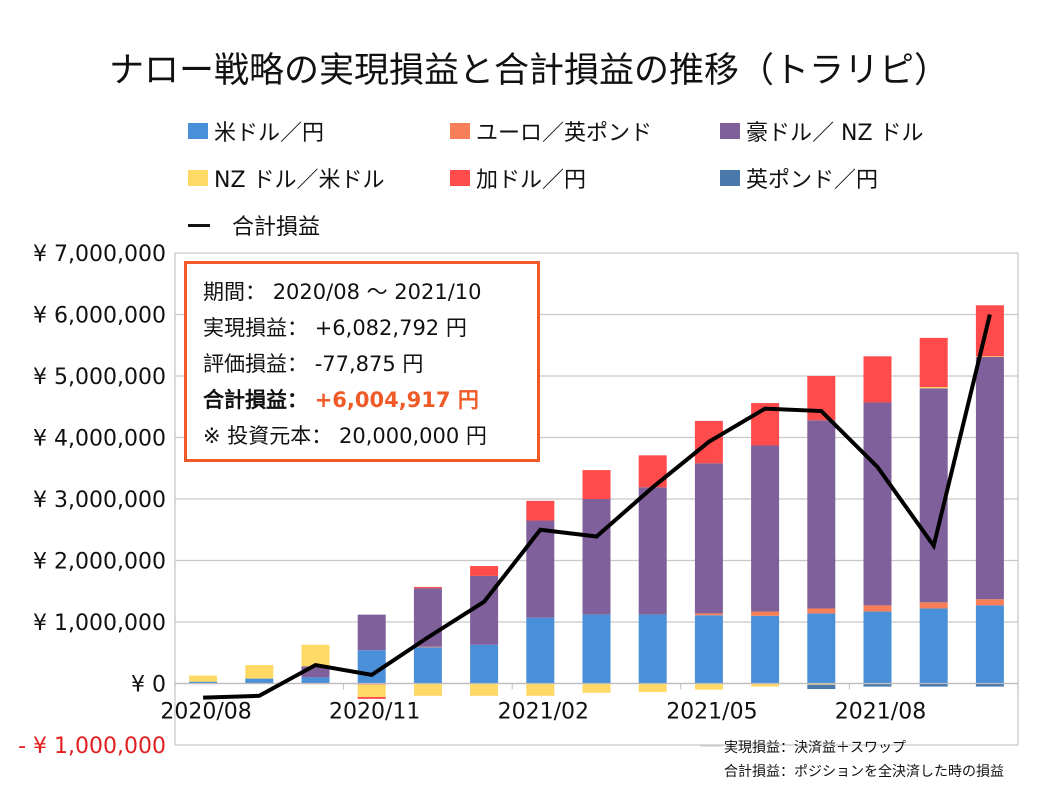  I want to click on legend-label: 英ポンド／円, so click(812, 180).